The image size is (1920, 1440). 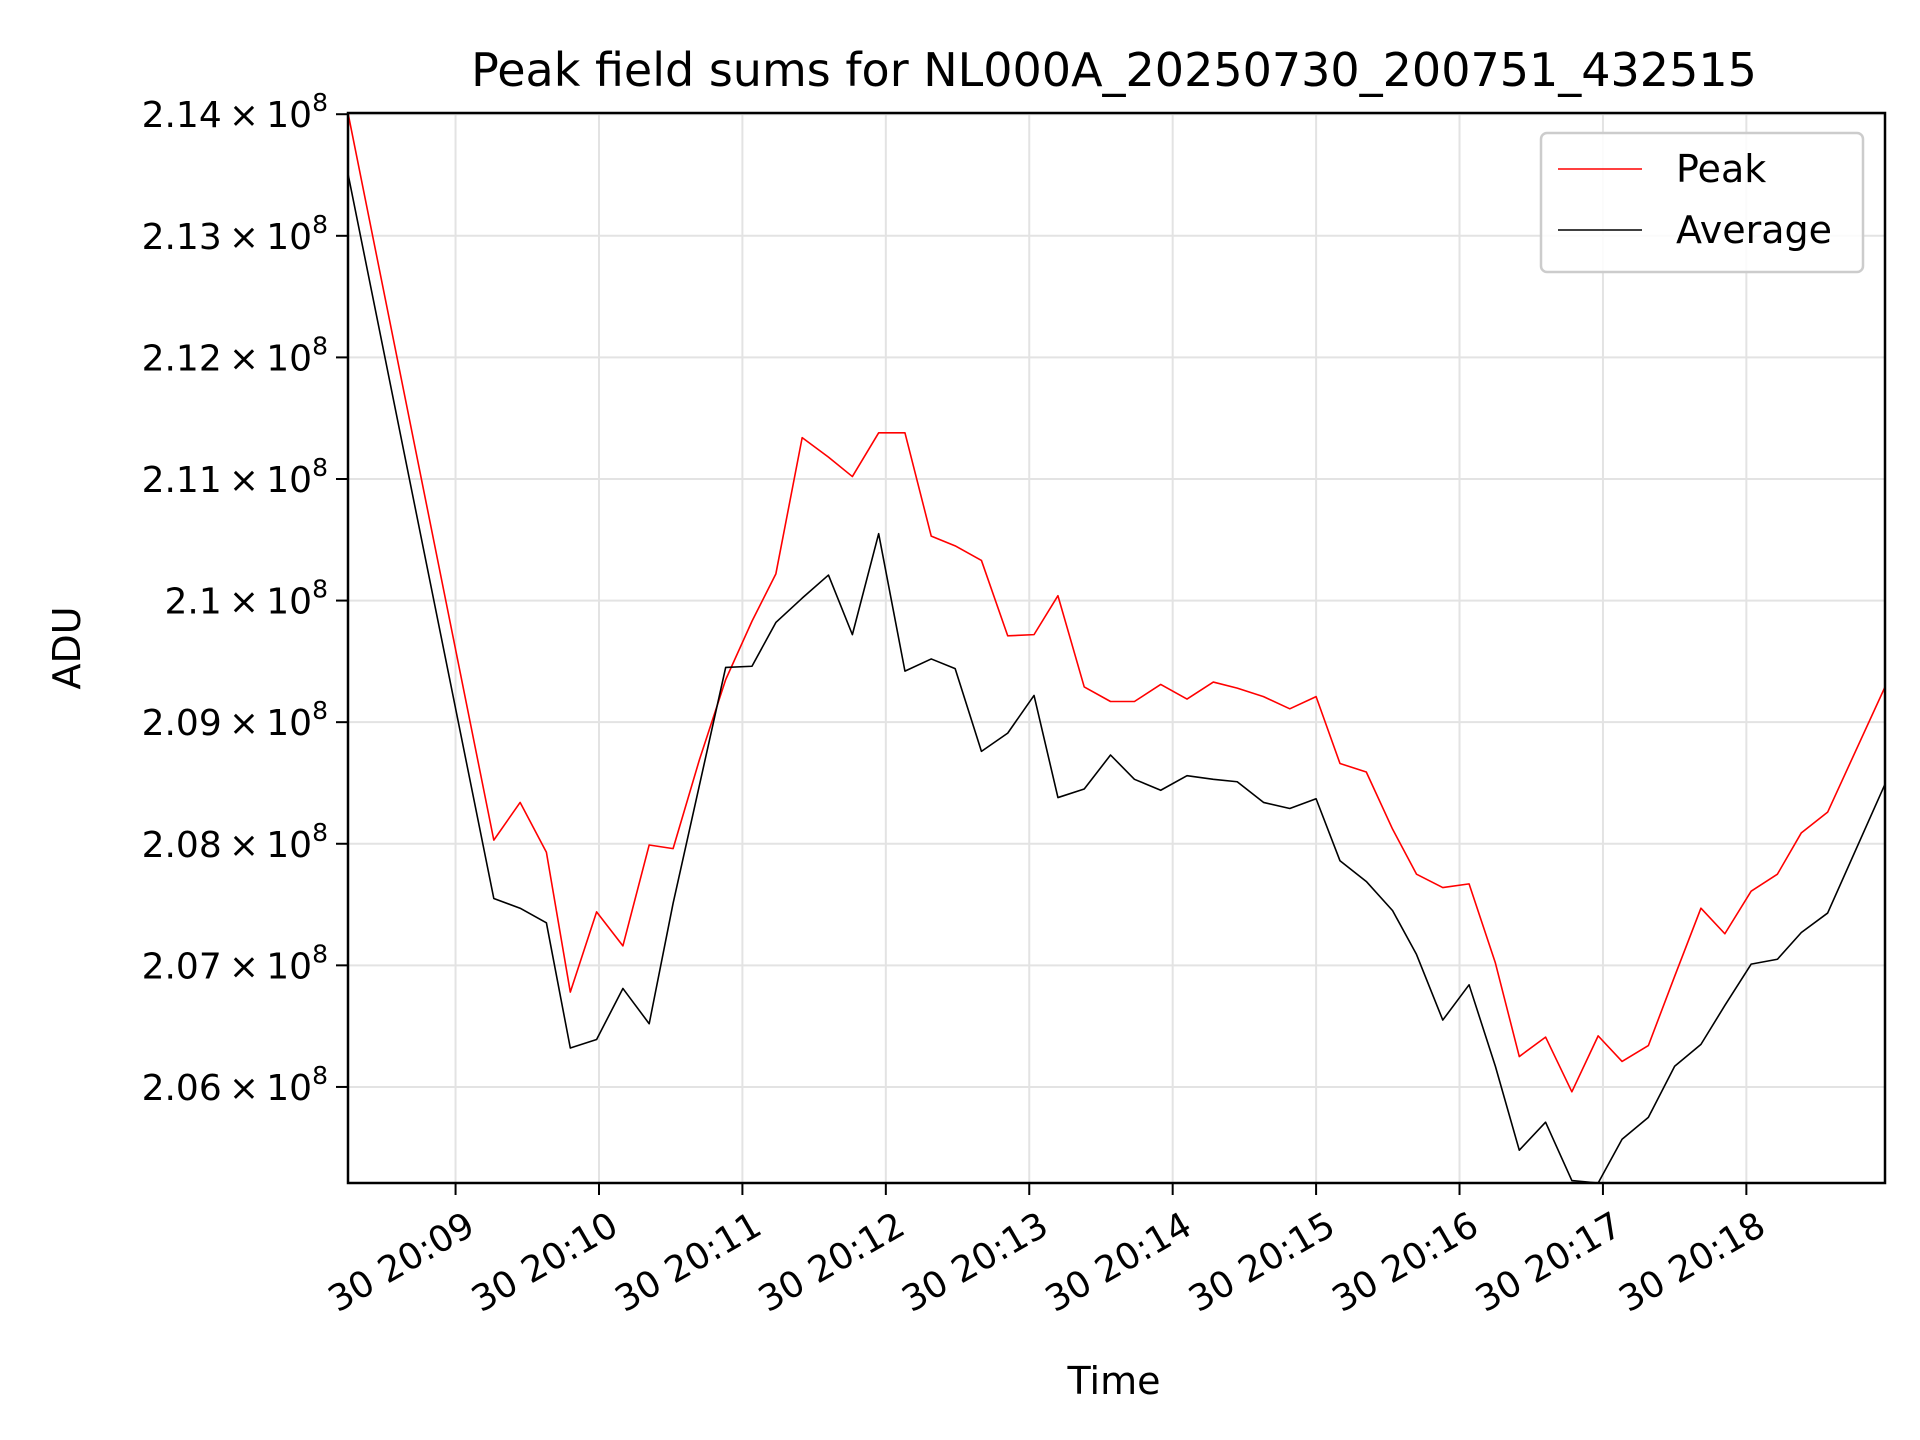 I want to click on y-tick-label: 2.13 × 108, so click(x=235, y=234).